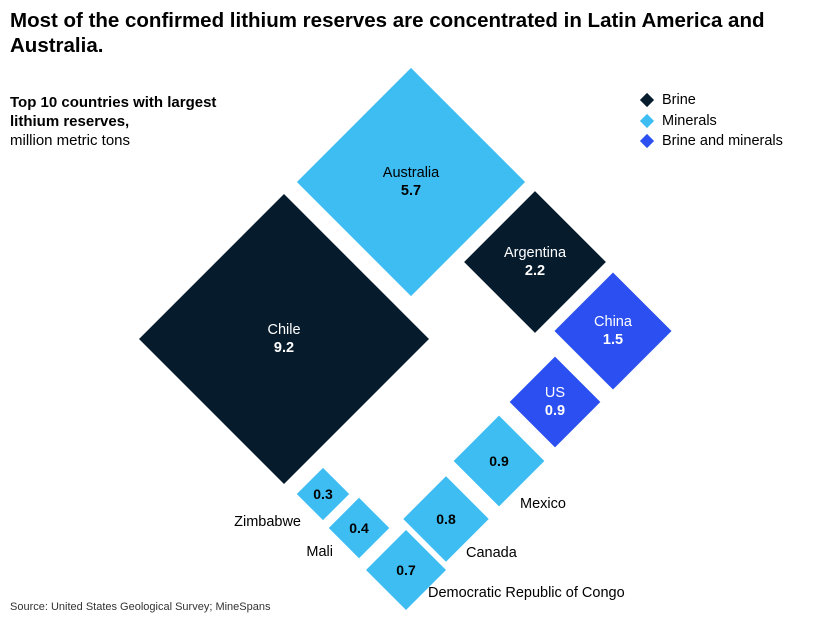 This screenshot has width=815, height=640. What do you see at coordinates (526, 593) in the screenshot?
I see `label-country-democratic-republic-of-congo: Democratic Republic of Congo` at bounding box center [526, 593].